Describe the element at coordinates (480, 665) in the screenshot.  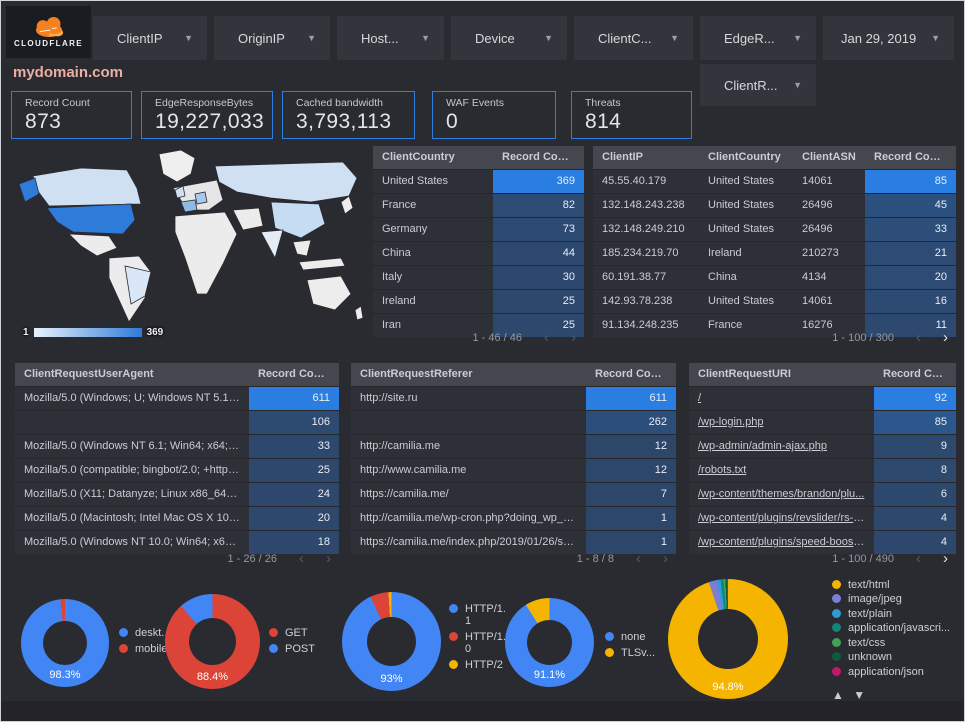
I see `legend-item: HTTP/2` at that location.